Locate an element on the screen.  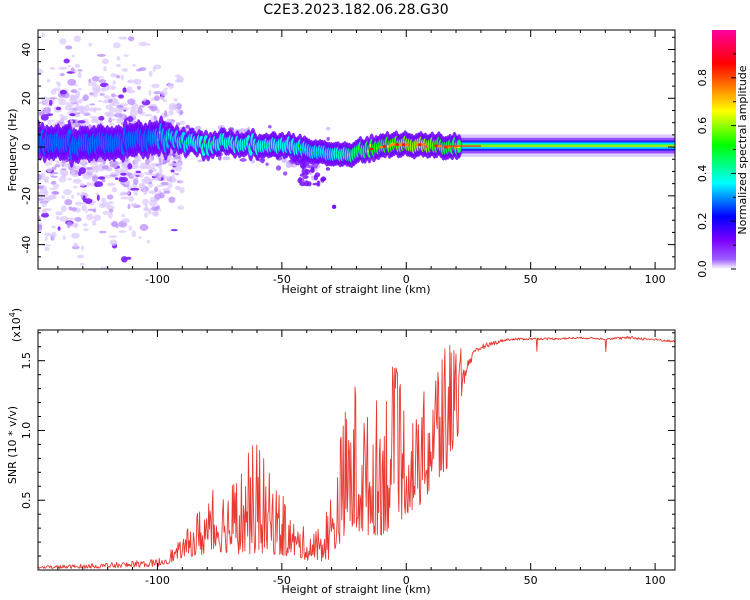
figure-title: C2E3.2023.182.06.28.G30 is located at coordinates (355, 10).